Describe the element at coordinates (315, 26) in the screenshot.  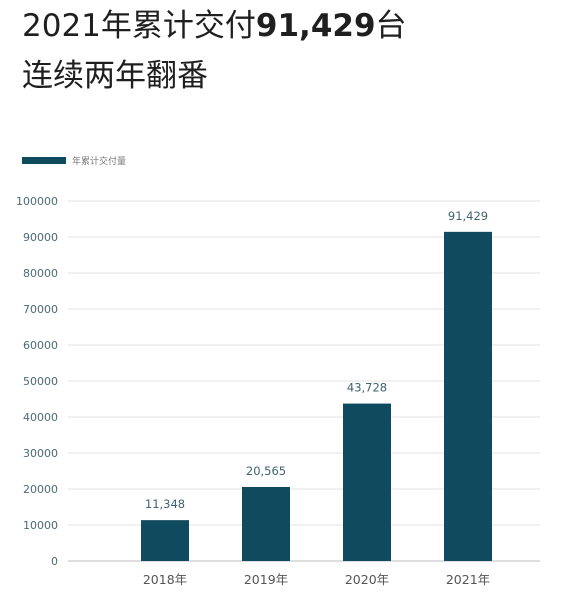
I see `title-number: 91,429` at that location.